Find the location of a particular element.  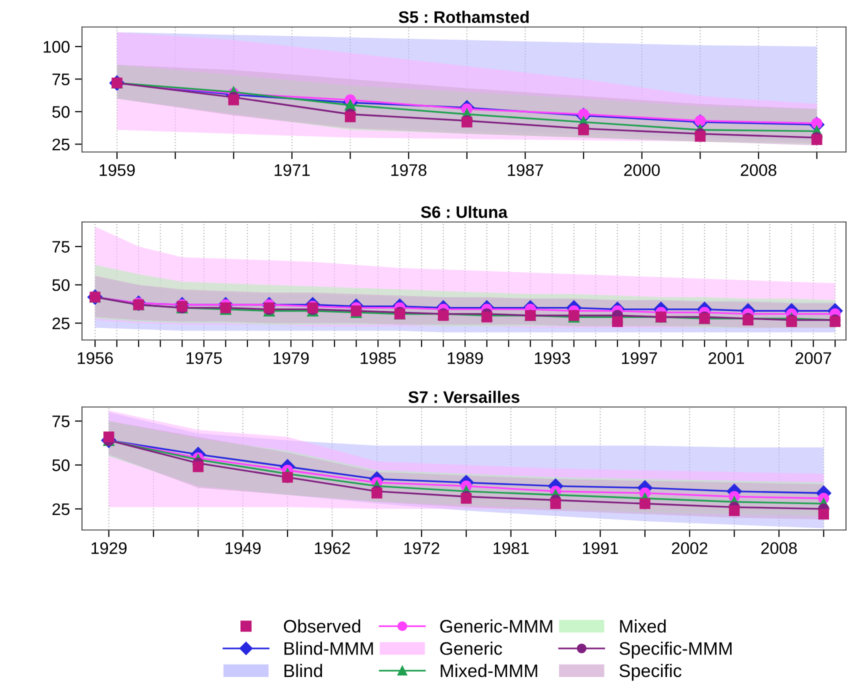

chart-title: S5 : Rothamsted is located at coordinates (463, 16).